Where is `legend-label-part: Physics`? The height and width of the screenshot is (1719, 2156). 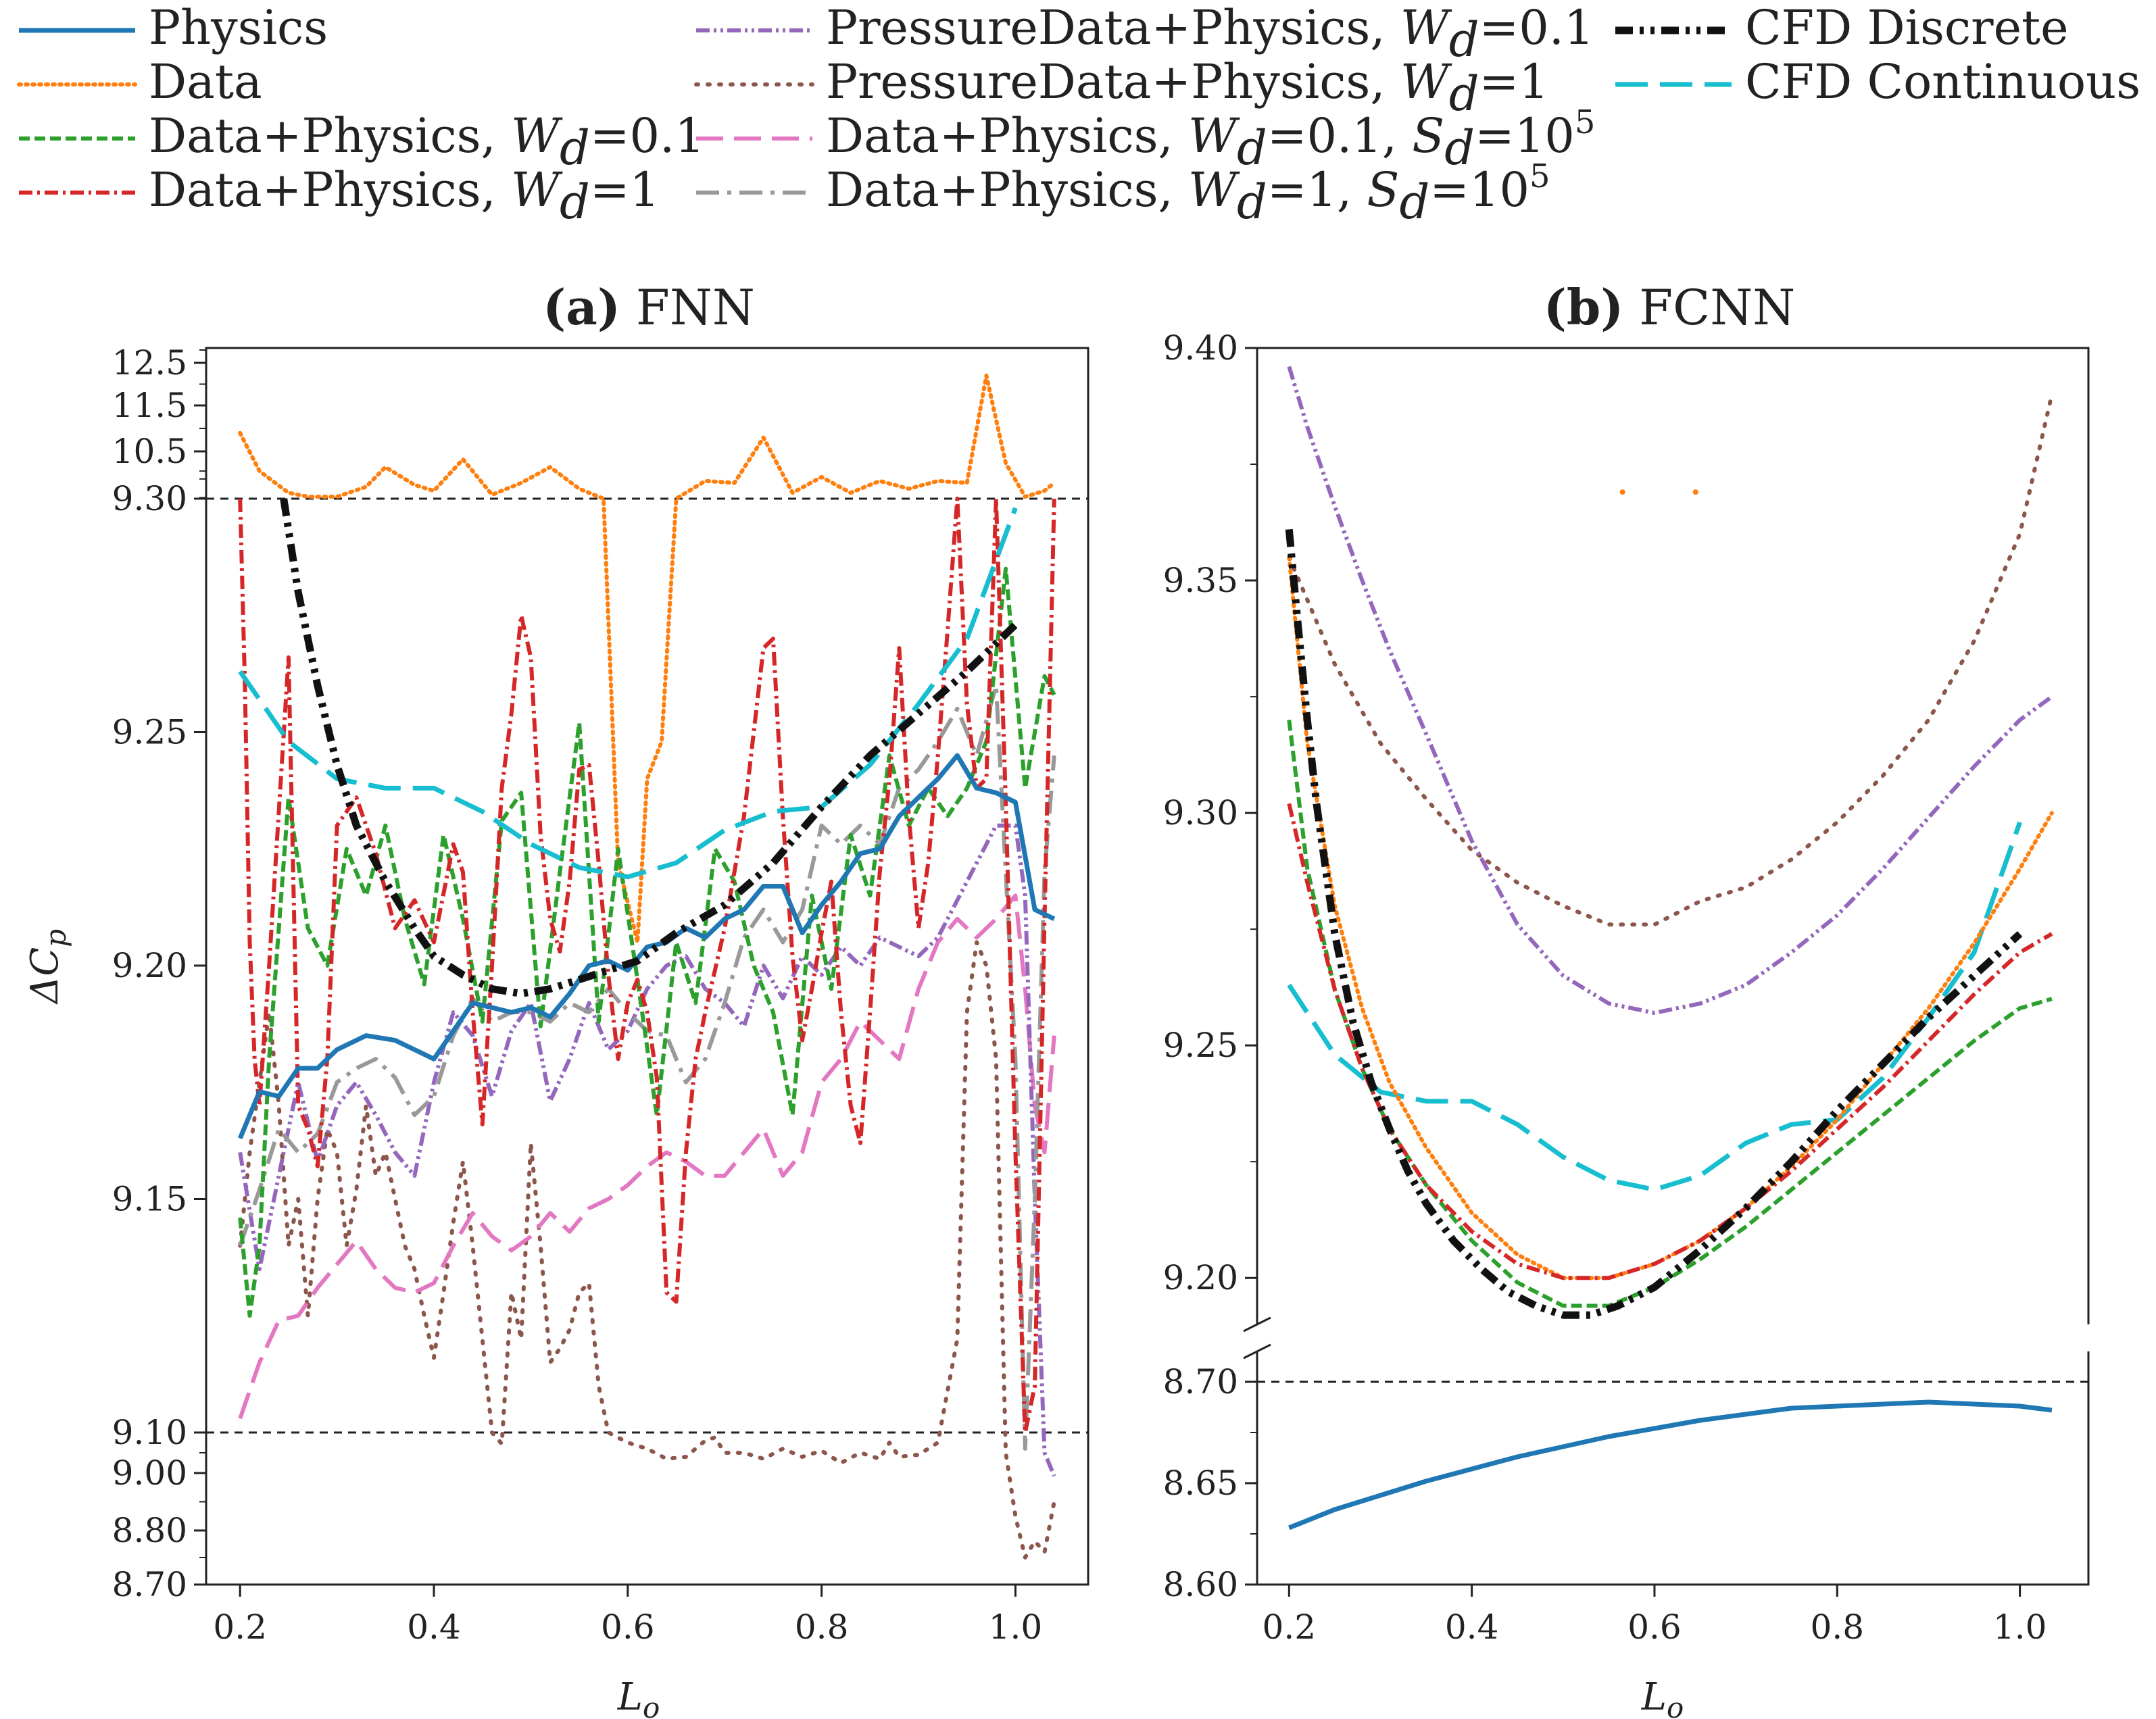
legend-label-part: Physics is located at coordinates (238, 27).